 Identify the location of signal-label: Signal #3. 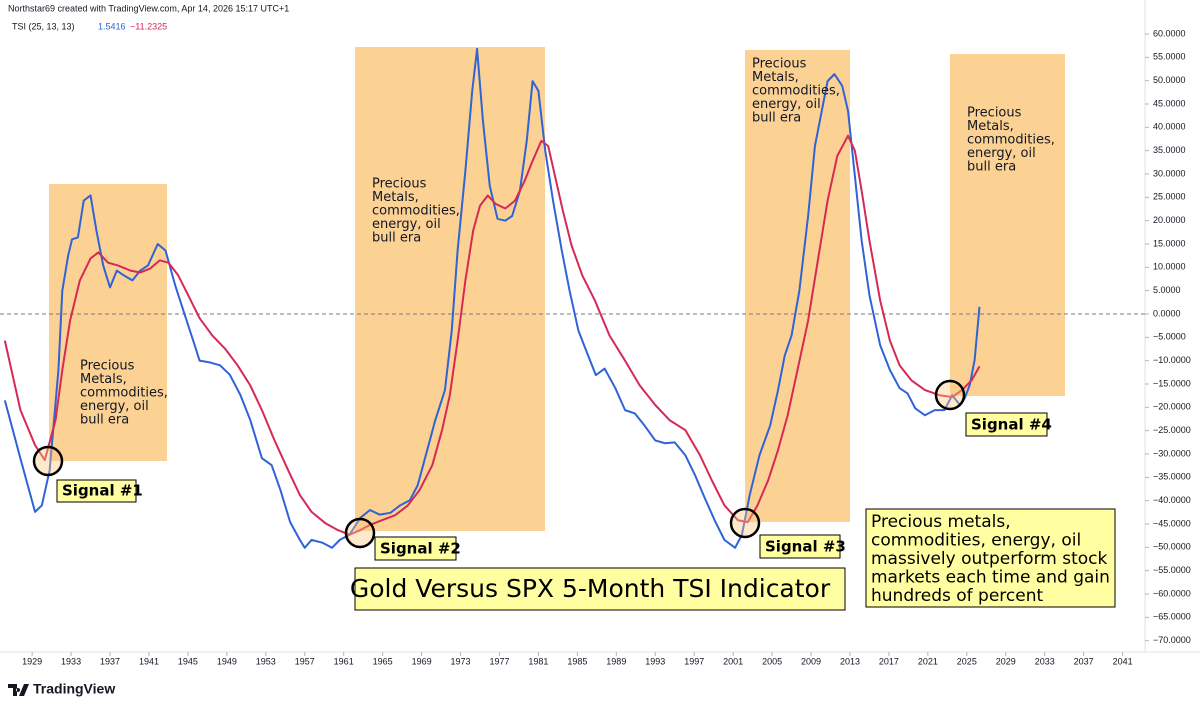
(805, 547).